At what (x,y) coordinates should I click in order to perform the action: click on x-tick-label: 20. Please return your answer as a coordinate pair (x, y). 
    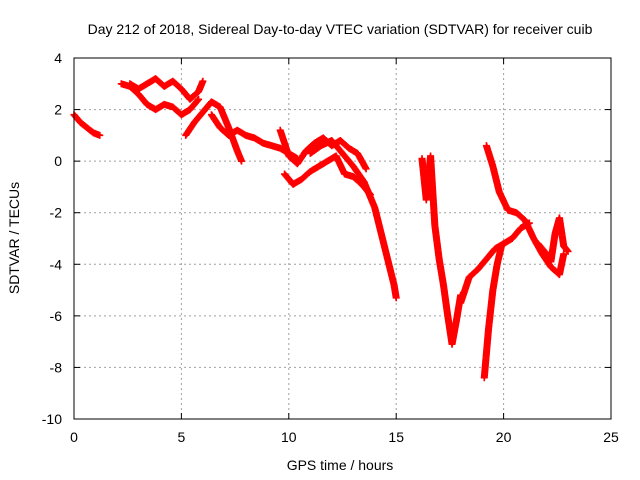
    Looking at the image, I should click on (504, 437).